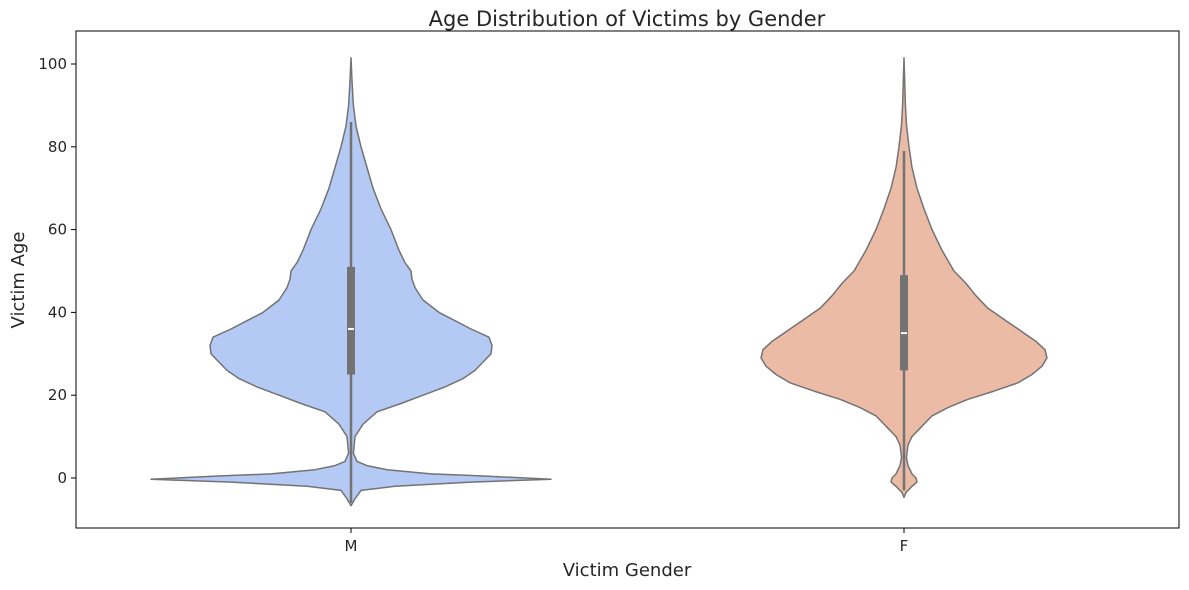 This screenshot has width=1189, height=590. I want to click on x-tick-label: F, so click(904, 546).